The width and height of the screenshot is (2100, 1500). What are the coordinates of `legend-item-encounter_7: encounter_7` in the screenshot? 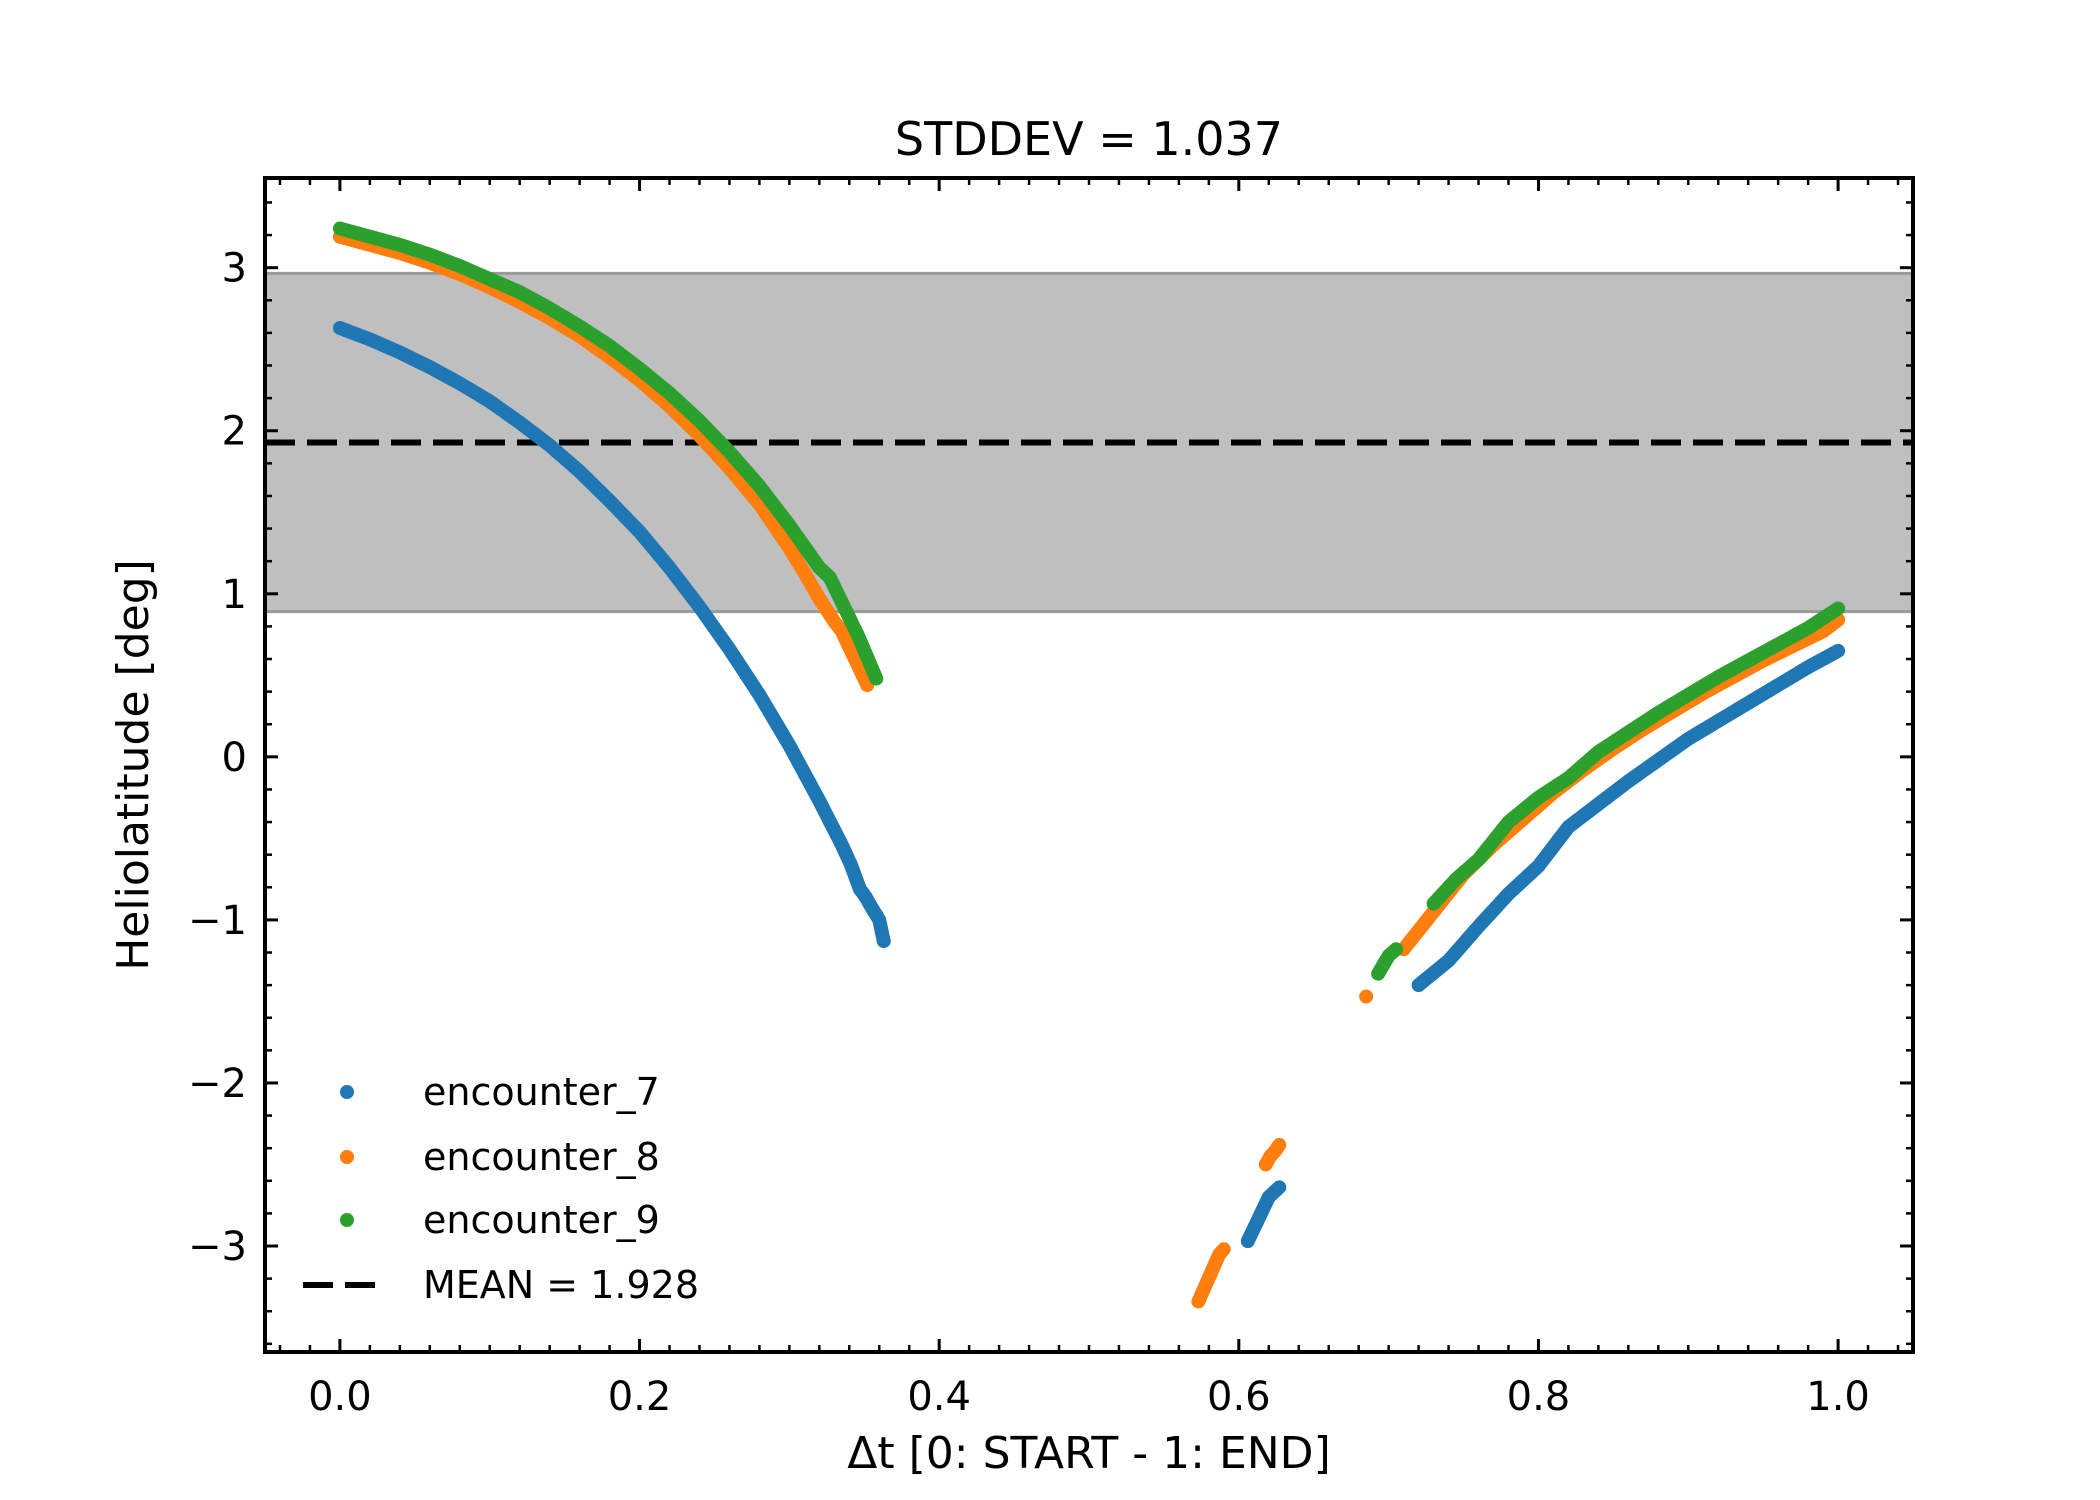 It's located at (500, 1092).